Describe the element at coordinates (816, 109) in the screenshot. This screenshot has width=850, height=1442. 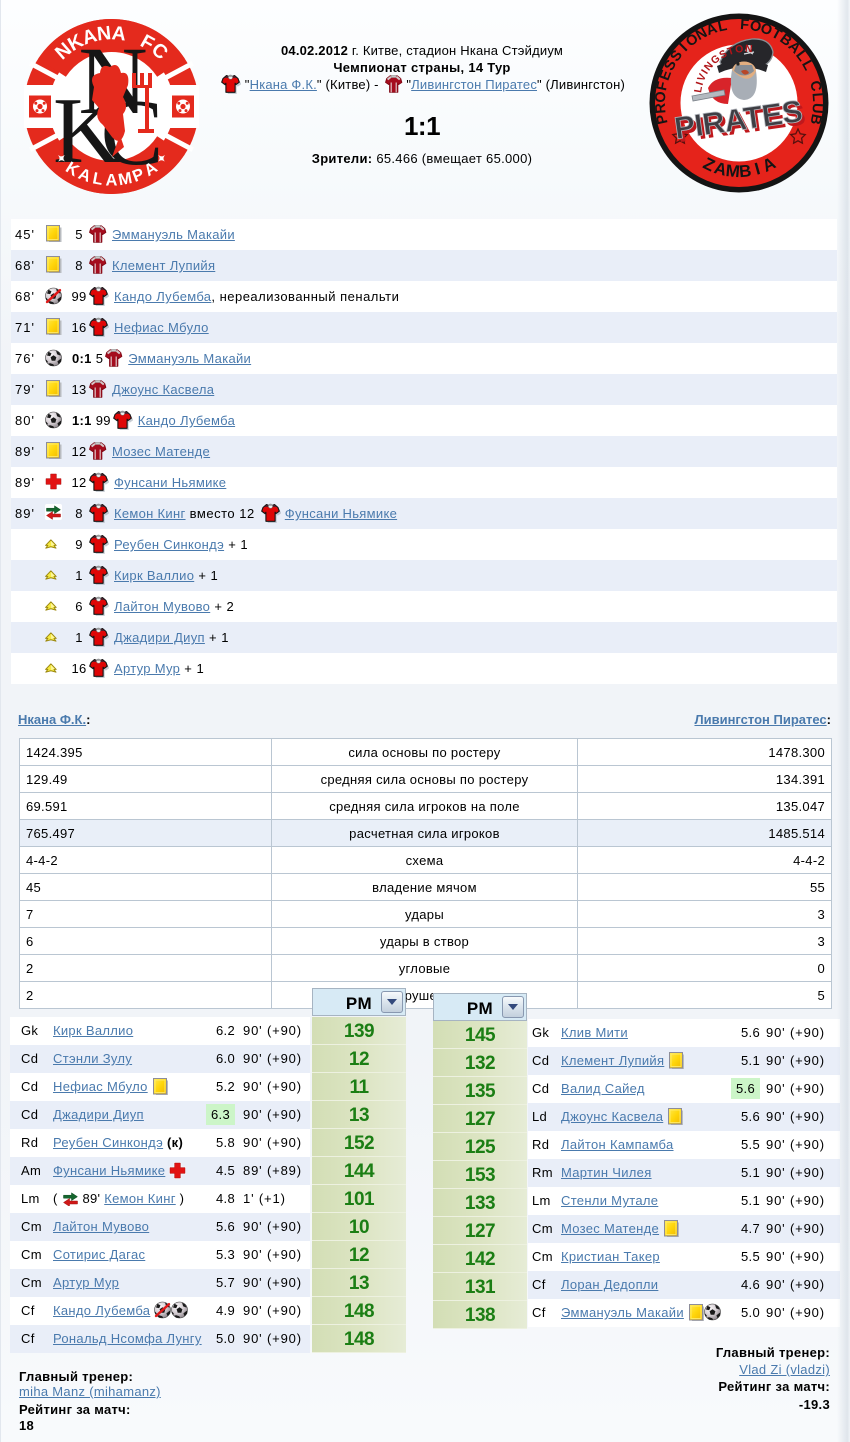
I see `svg-text: U` at that location.